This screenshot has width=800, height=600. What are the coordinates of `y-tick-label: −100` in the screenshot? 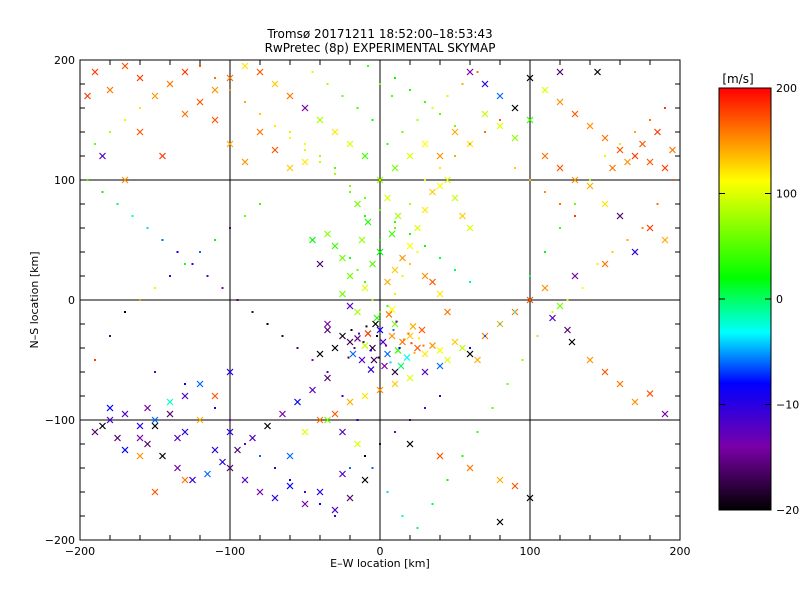 It's located at (60, 420).